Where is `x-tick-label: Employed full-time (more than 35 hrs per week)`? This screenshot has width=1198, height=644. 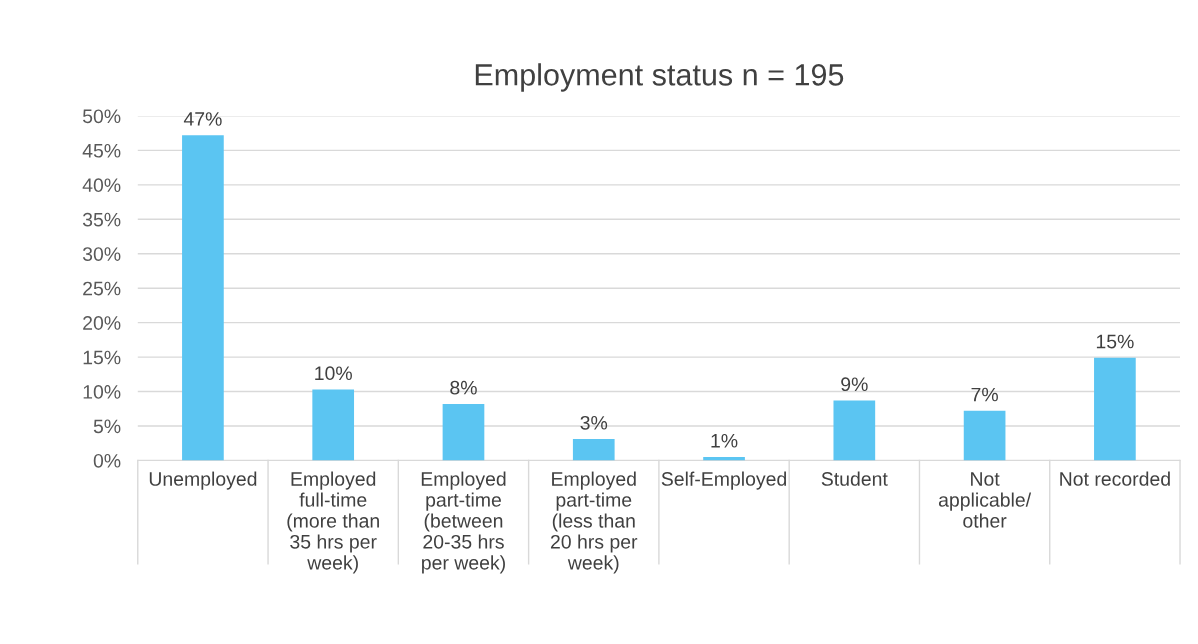
x-tick-label: Employed full-time (more than 35 hrs per week) is located at coordinates (333, 522).